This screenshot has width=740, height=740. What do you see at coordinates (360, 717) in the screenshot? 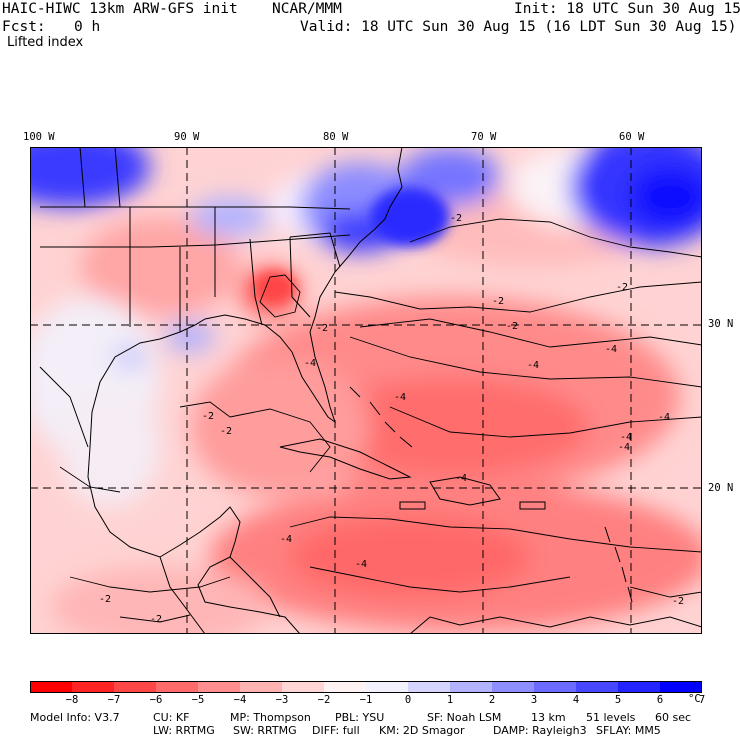
I see `model-info-item: PBL: YSU` at bounding box center [360, 717].